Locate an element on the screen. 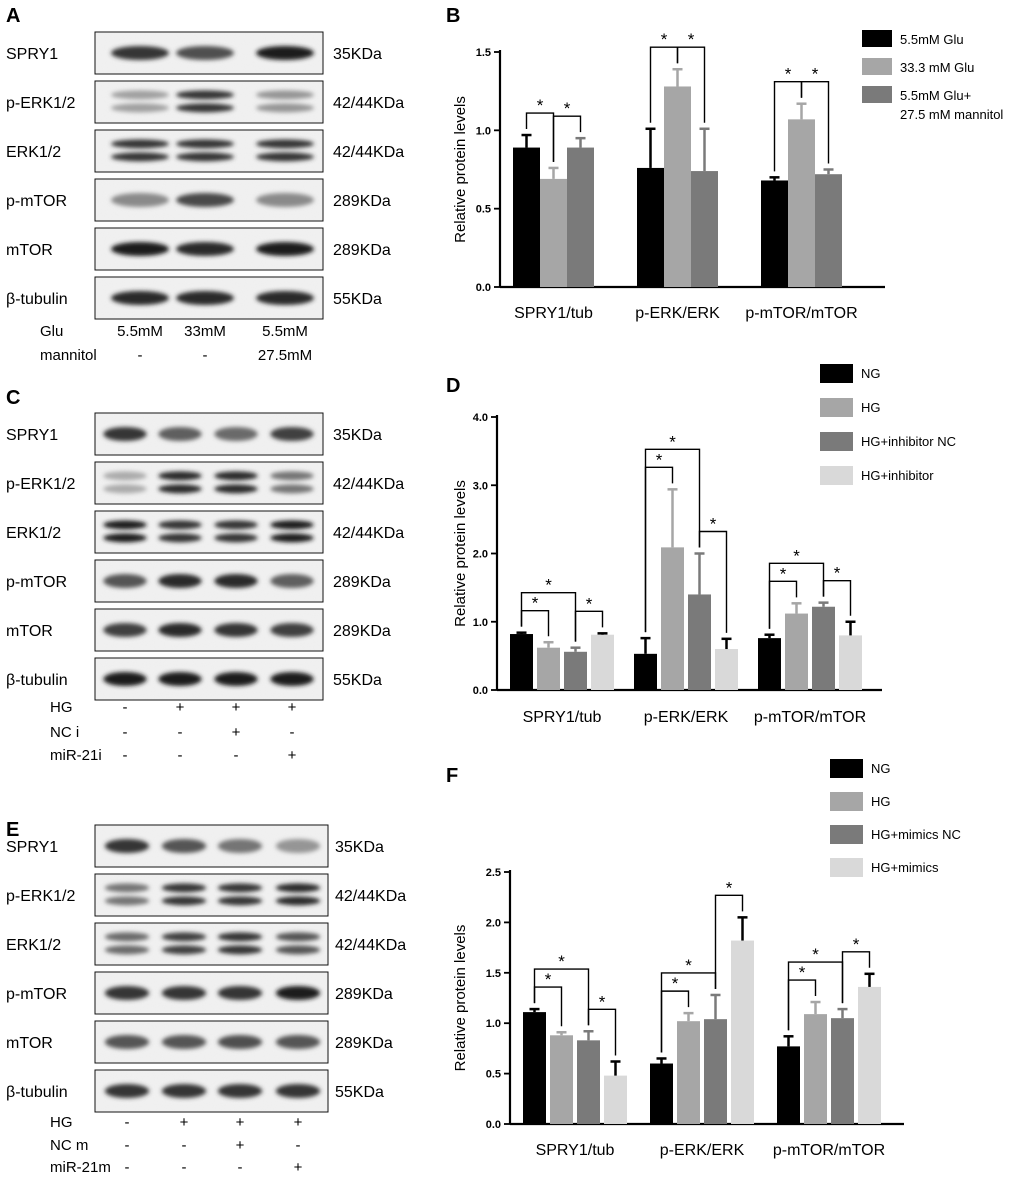 The width and height of the screenshot is (1024, 1179). legend-item: 33.3 mM Glu is located at coordinates (918, 66).